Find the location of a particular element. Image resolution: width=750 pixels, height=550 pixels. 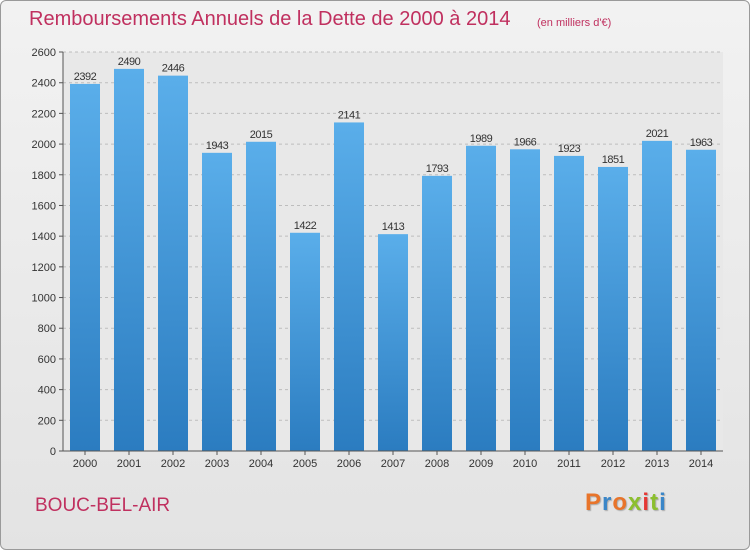

y-tick-label: 800 is located at coordinates (47, 329).